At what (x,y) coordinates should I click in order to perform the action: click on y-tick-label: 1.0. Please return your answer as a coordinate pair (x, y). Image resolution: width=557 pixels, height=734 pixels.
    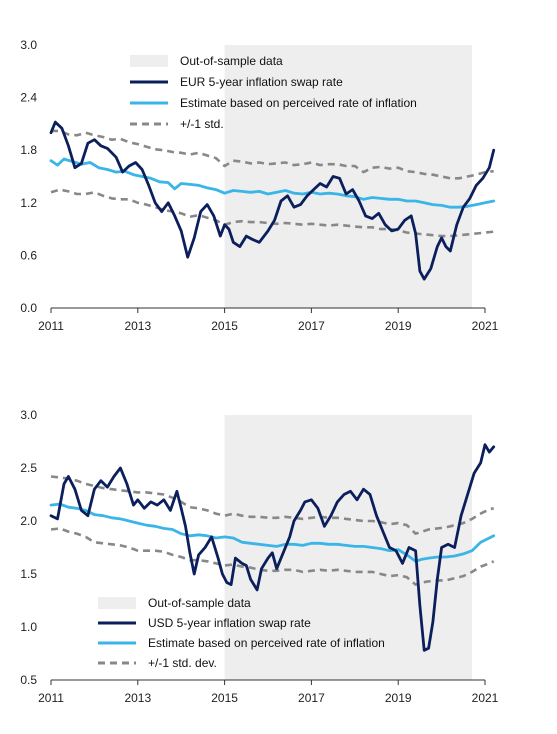
    Looking at the image, I should click on (28, 627).